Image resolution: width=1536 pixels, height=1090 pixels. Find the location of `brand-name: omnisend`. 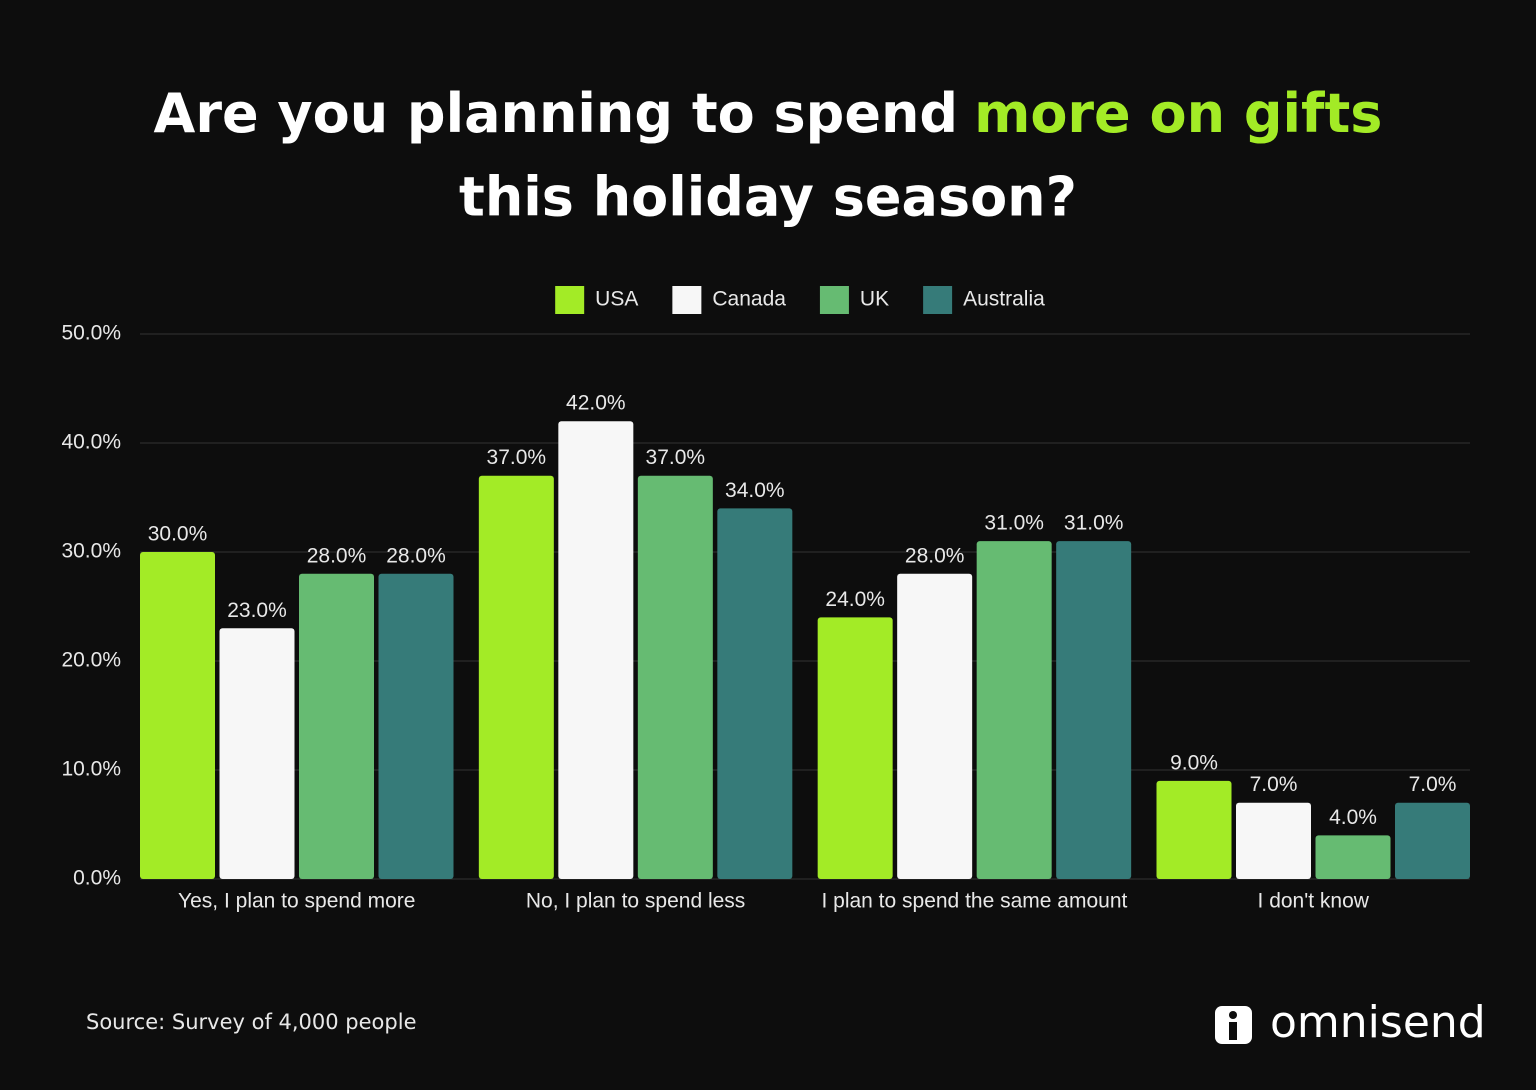

brand-name: omnisend is located at coordinates (1378, 1022).